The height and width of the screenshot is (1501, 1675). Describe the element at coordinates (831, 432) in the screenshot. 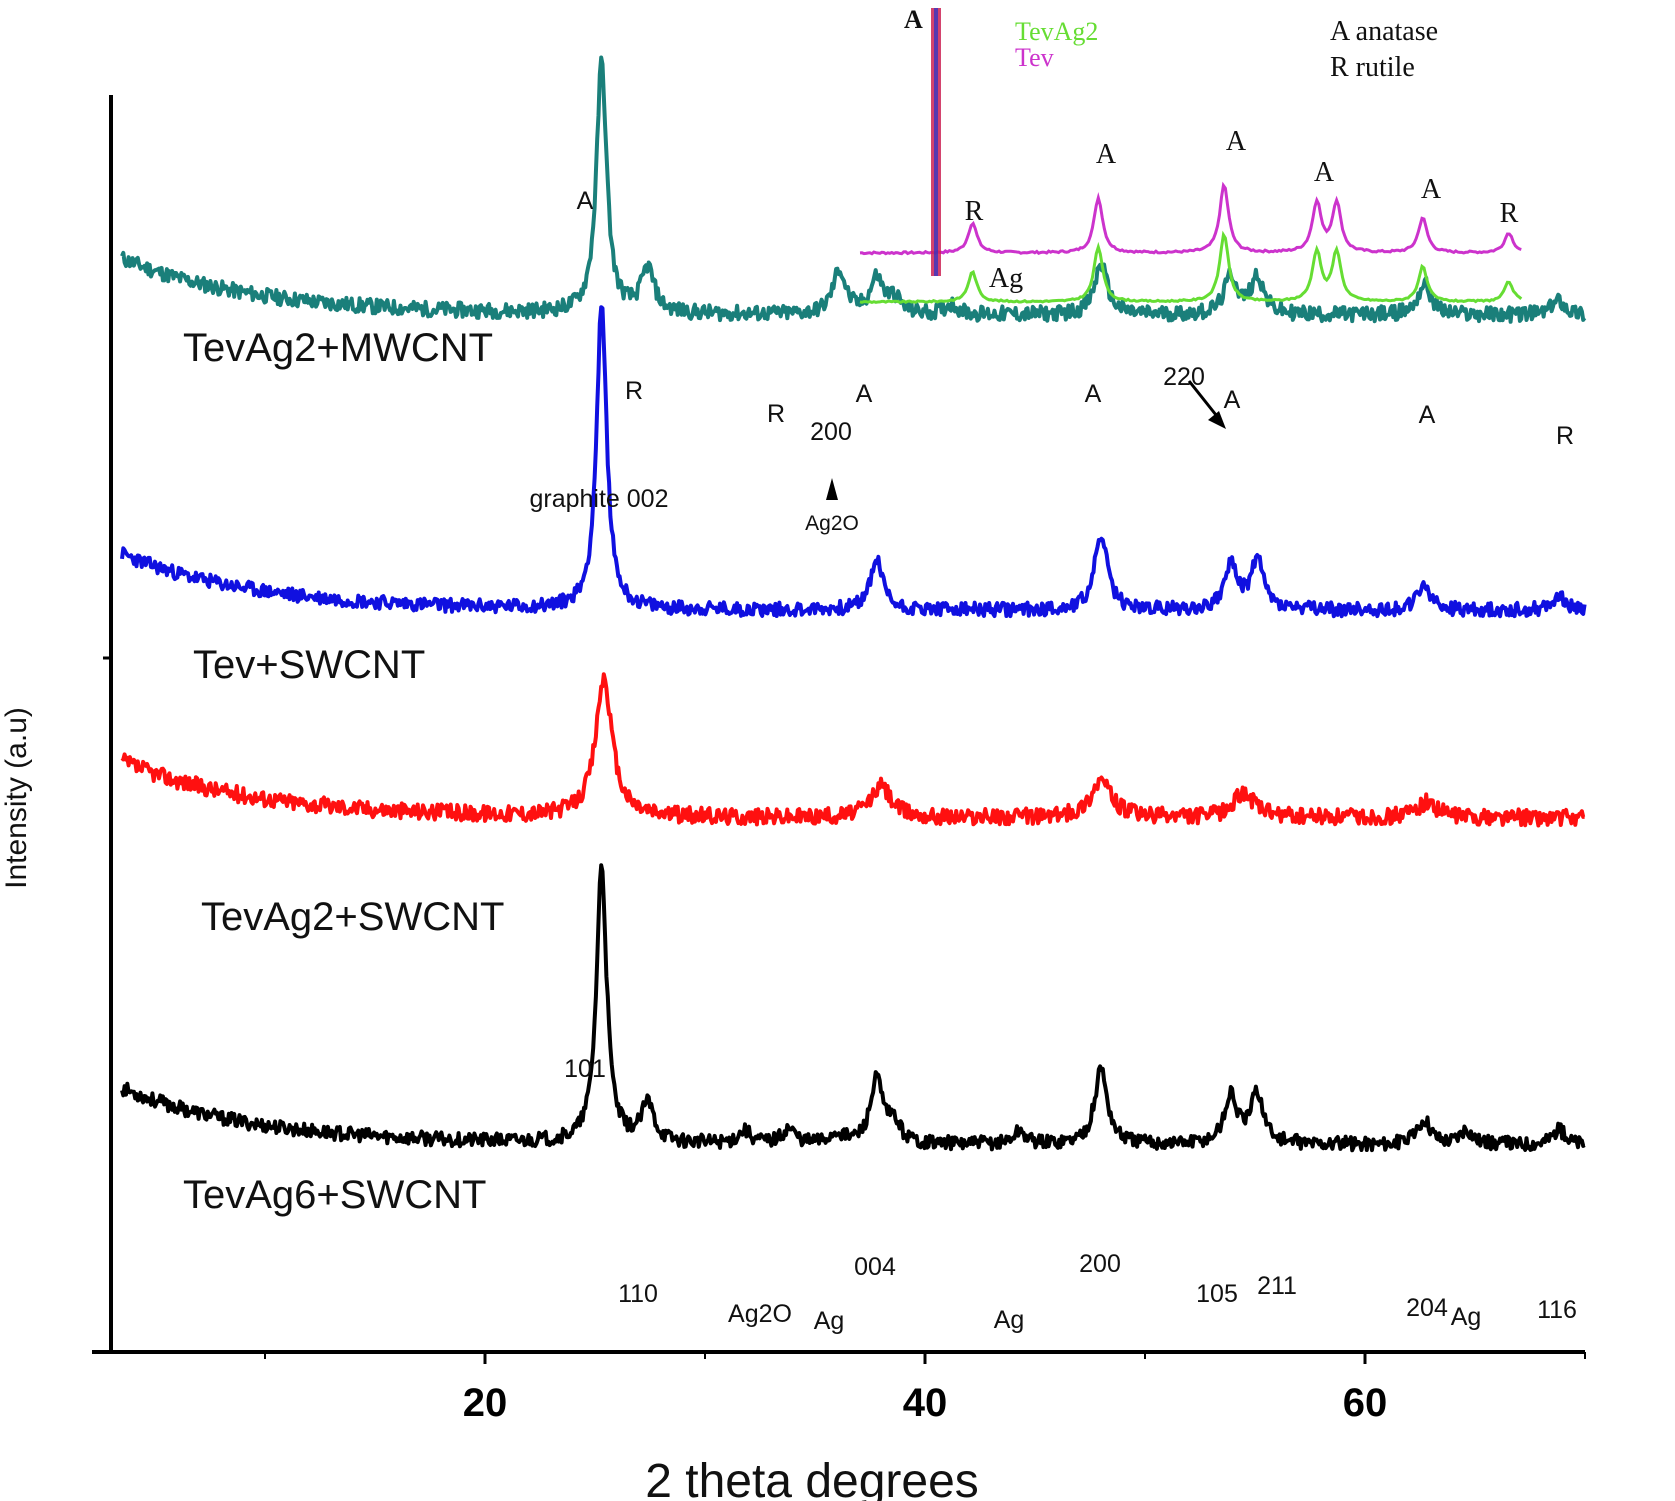

I see `annot-mwcnt-200: 200` at that location.